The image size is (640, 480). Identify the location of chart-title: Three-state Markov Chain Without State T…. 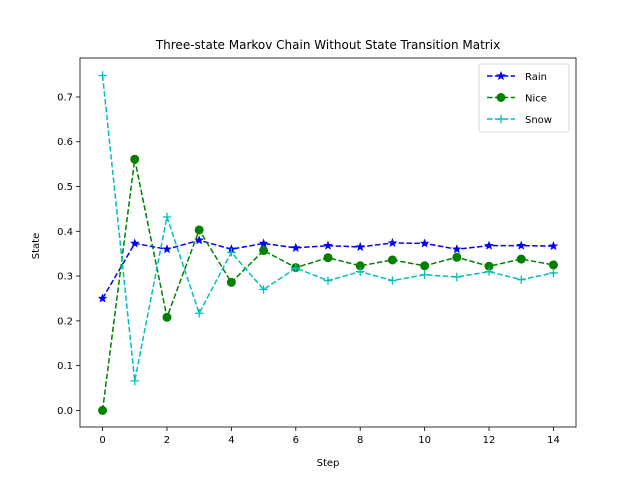
(327, 45).